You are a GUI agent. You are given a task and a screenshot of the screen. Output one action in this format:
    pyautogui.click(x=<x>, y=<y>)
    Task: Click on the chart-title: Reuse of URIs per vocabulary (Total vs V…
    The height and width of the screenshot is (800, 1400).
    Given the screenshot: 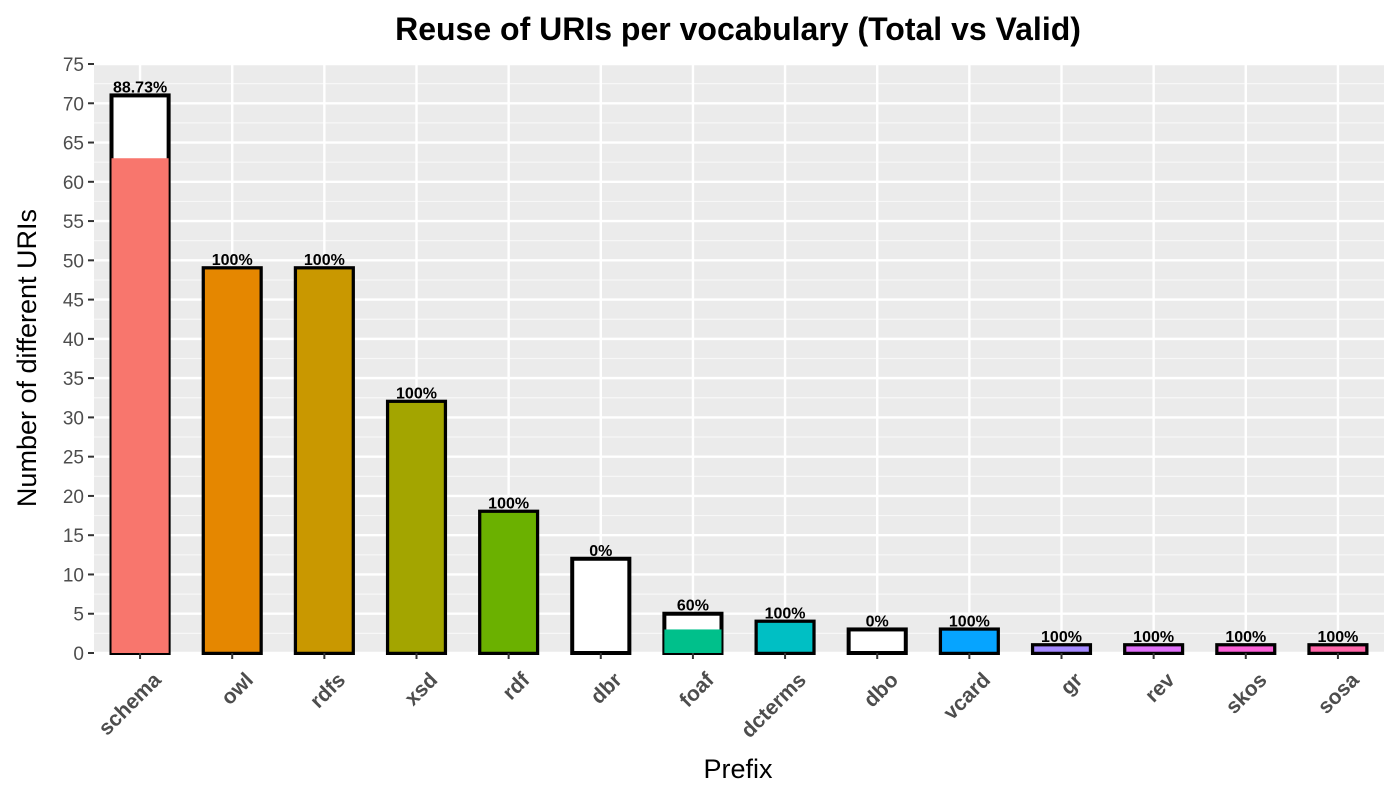 What is the action you would take?
    pyautogui.click(x=738, y=29)
    